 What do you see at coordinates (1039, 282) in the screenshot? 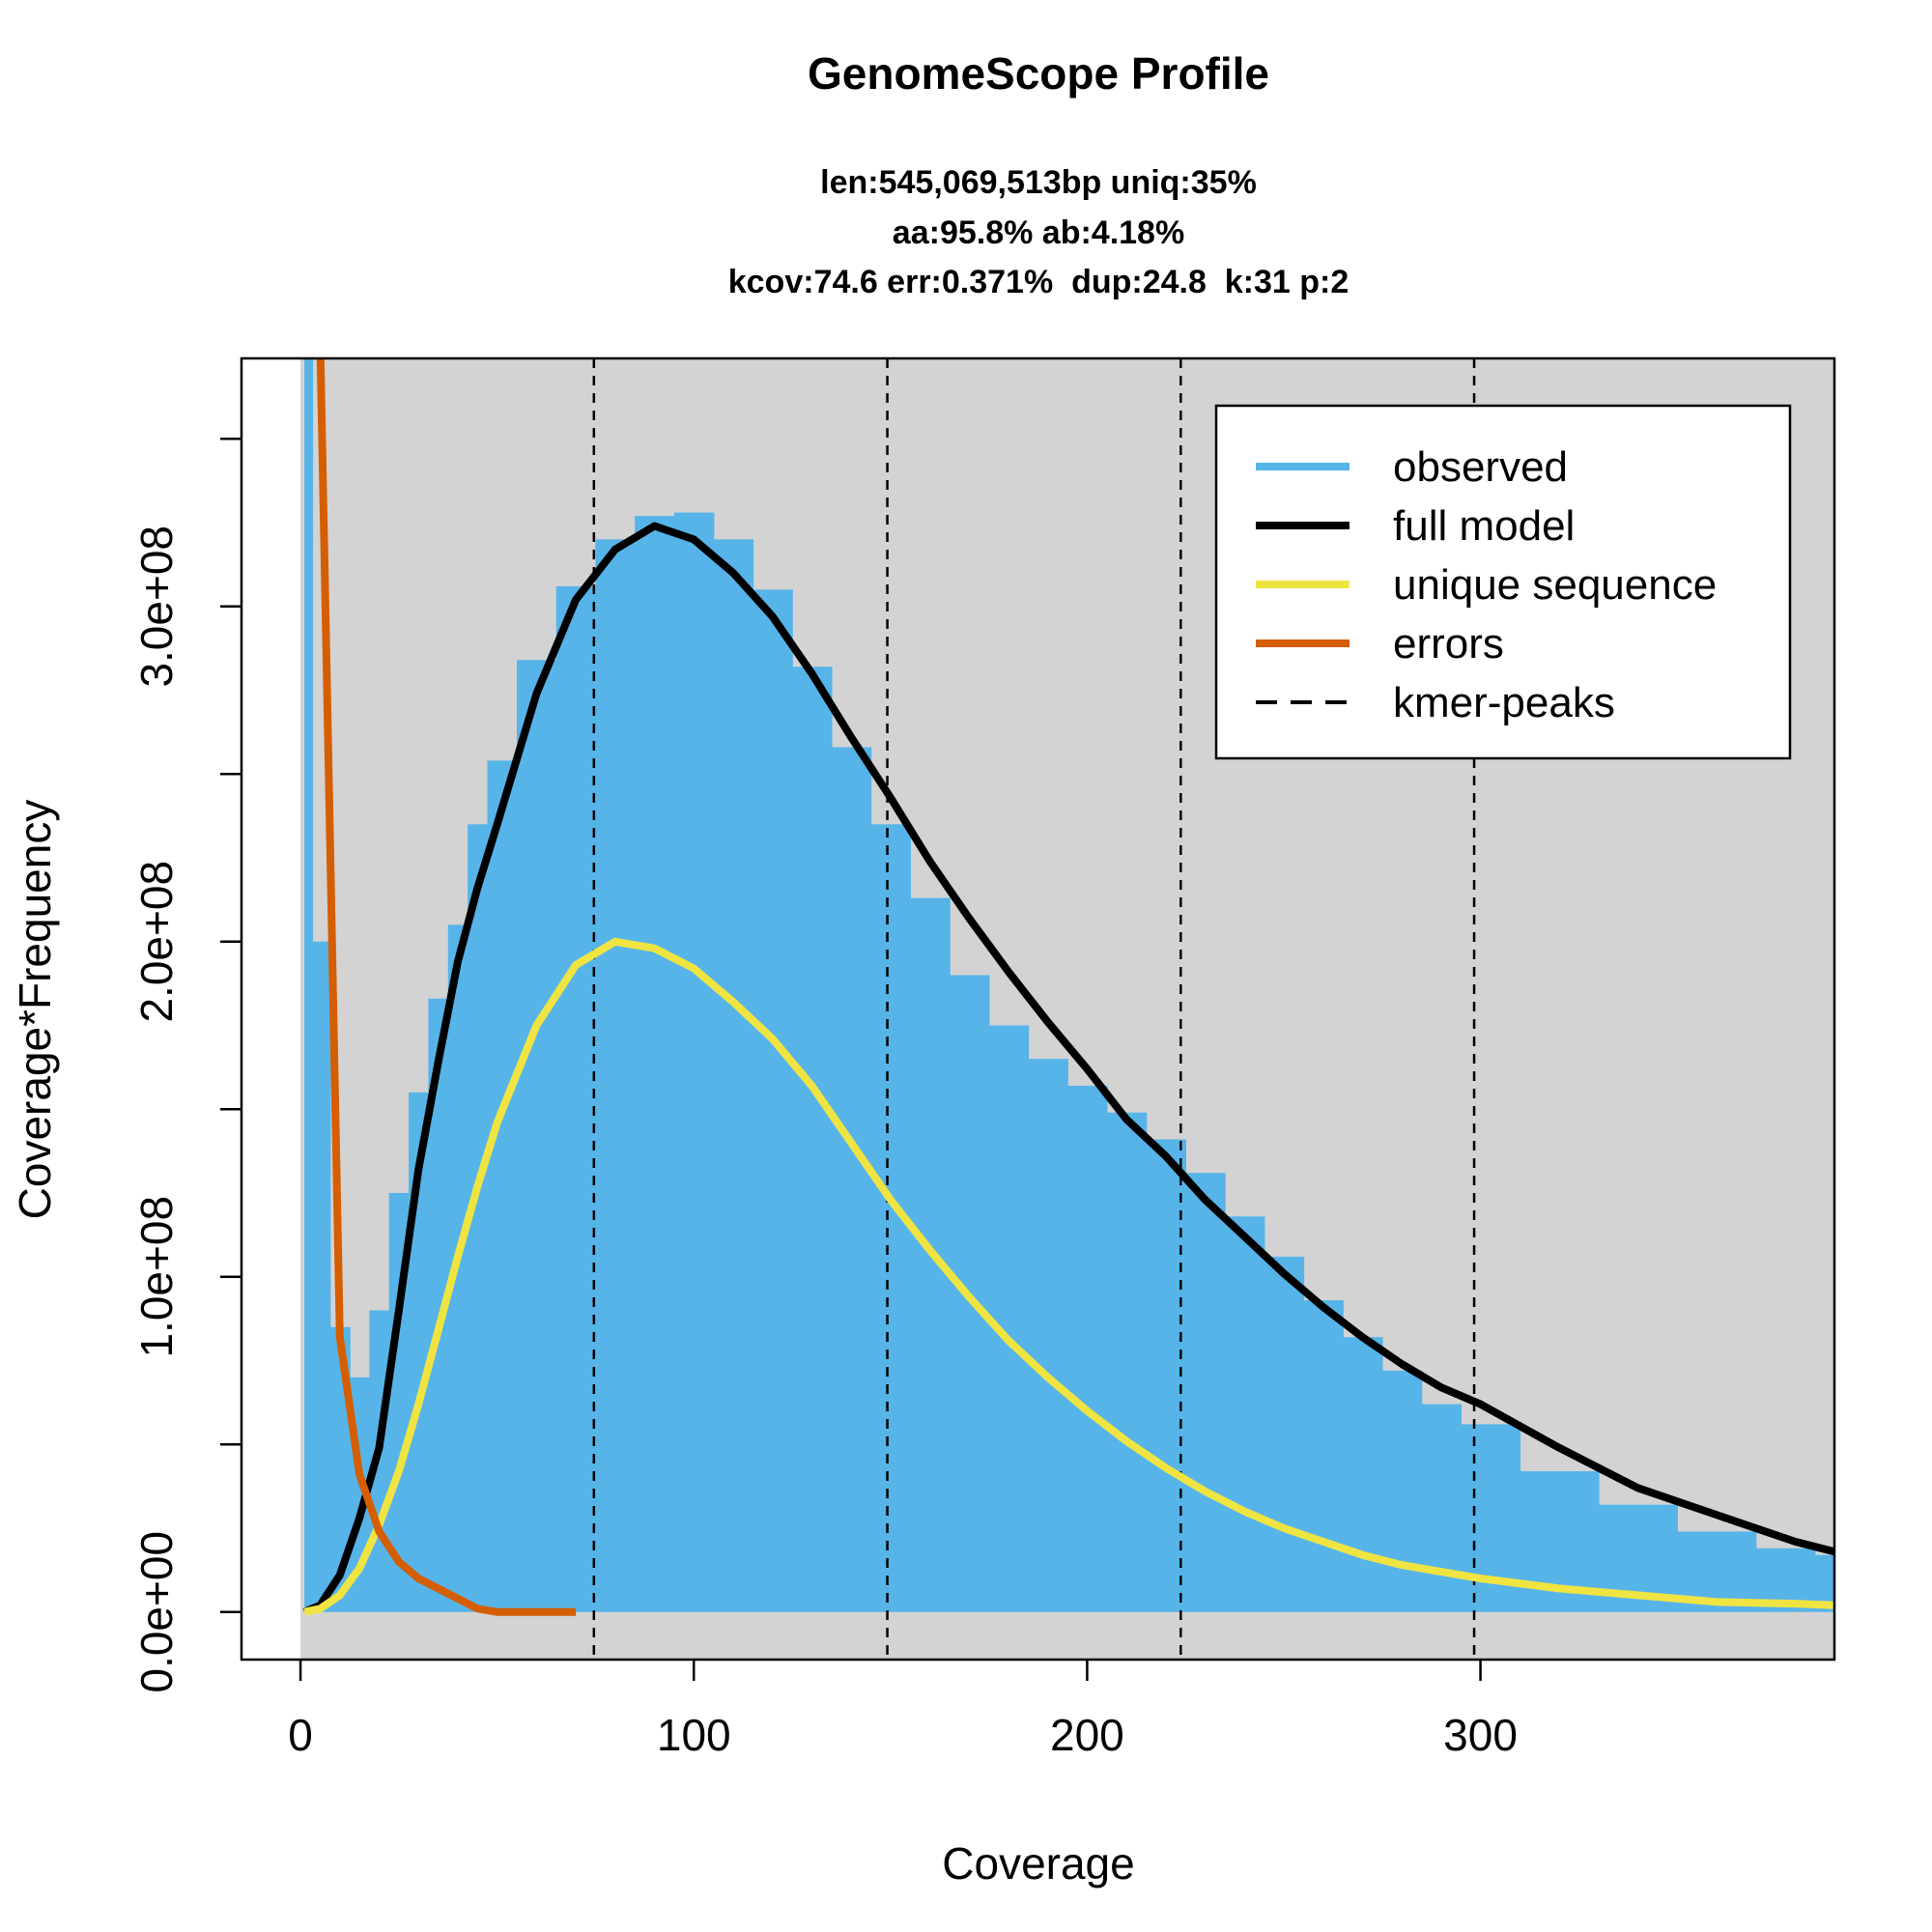
I see `subtitle: kcov:74.6 err:0.371% dup:24.8 k:31 p:2` at bounding box center [1039, 282].